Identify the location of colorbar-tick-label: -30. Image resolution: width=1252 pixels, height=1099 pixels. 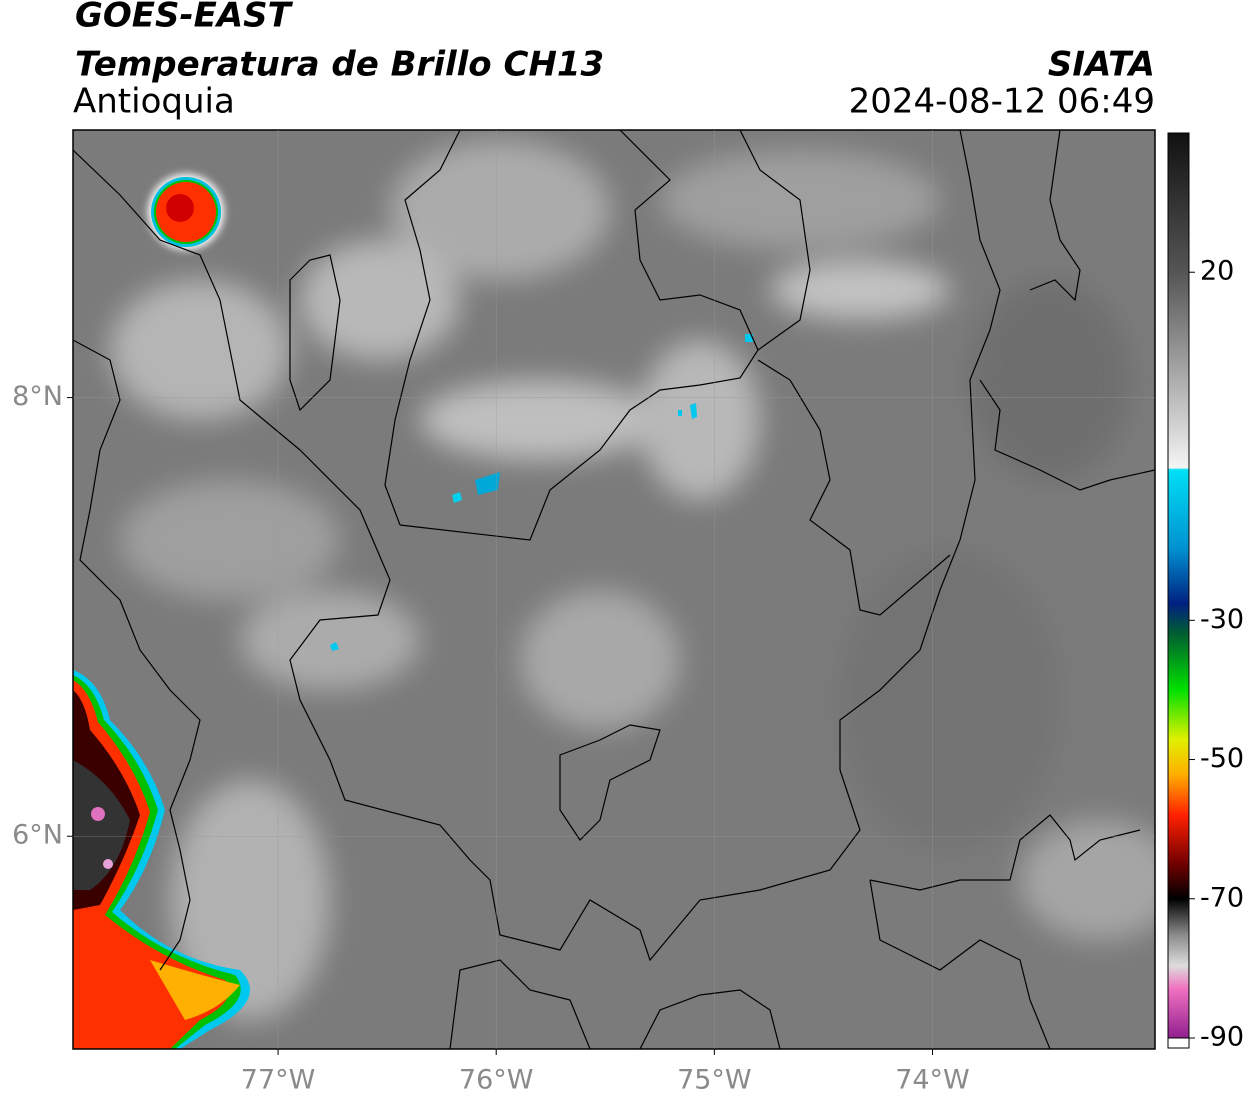
(1222, 619).